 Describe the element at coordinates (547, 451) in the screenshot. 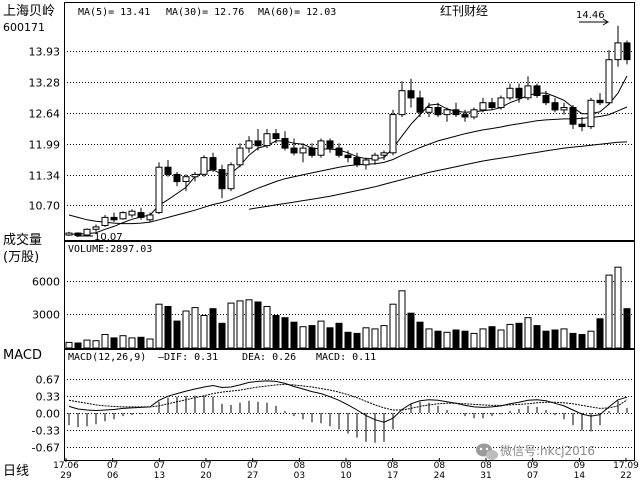

I see `wechat-id: 微信号:hkcj2016` at that location.